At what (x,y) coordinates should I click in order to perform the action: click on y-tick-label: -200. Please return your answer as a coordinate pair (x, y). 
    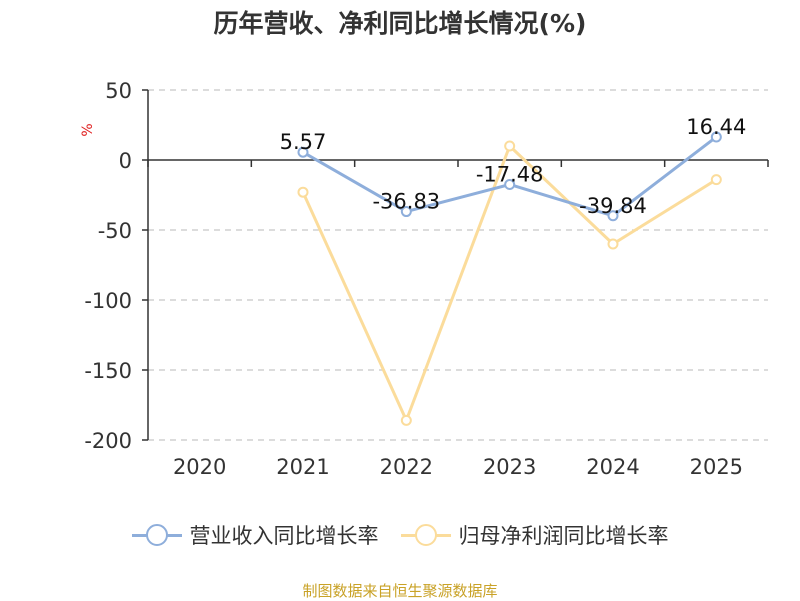
    Looking at the image, I should click on (108, 441).